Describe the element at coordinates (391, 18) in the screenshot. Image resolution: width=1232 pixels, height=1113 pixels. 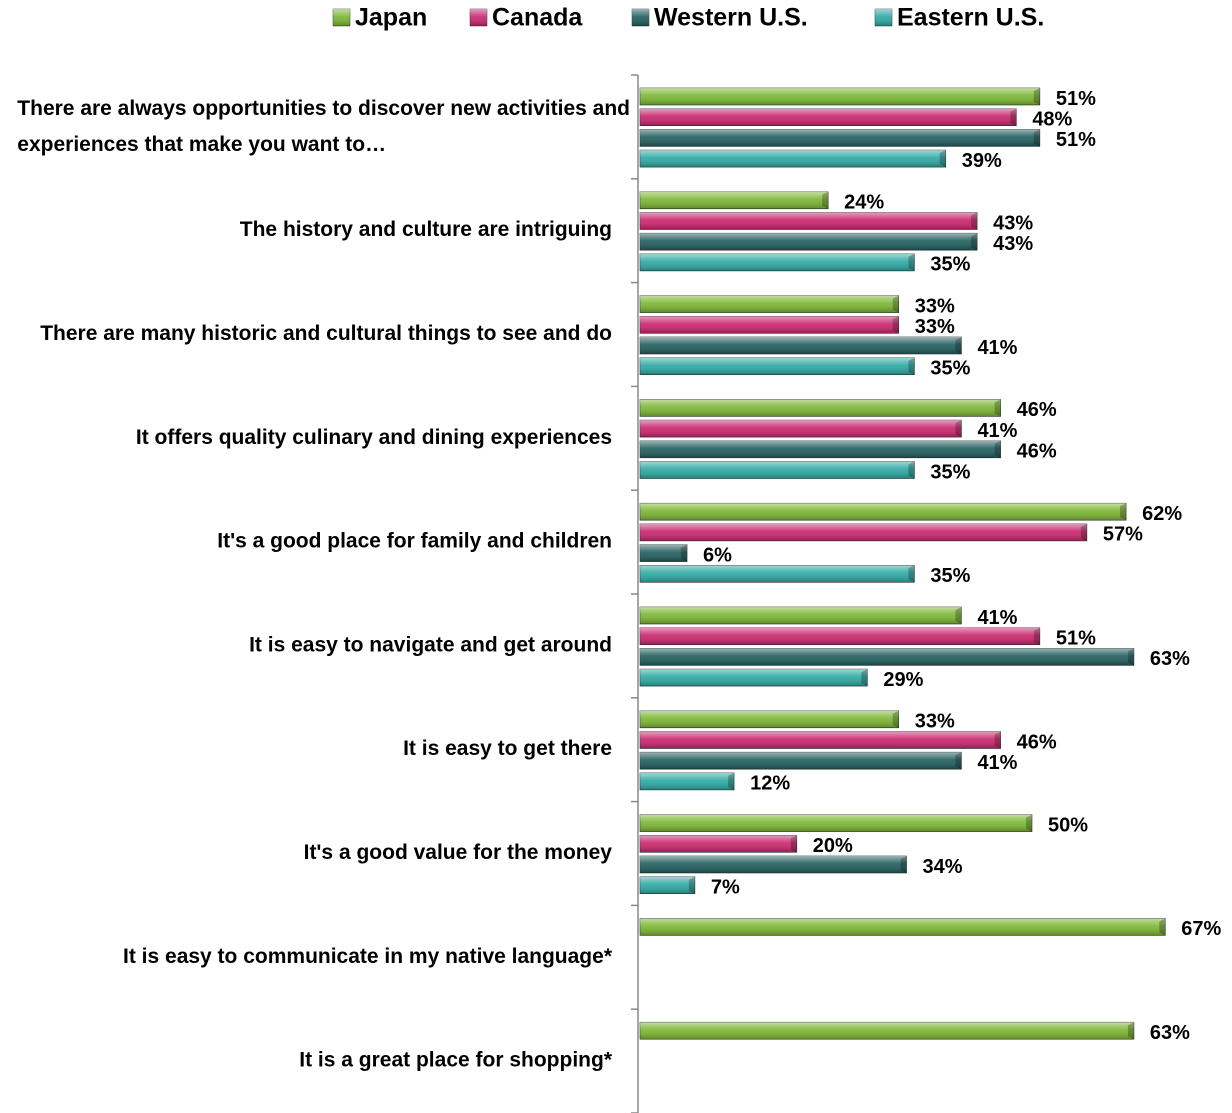
I see `legend-label: Japan` at that location.